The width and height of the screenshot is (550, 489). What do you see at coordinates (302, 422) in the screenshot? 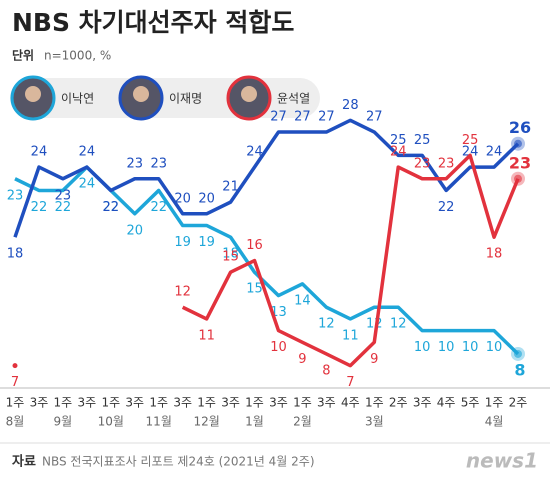
I see `x-month-label: 2월` at bounding box center [302, 422].